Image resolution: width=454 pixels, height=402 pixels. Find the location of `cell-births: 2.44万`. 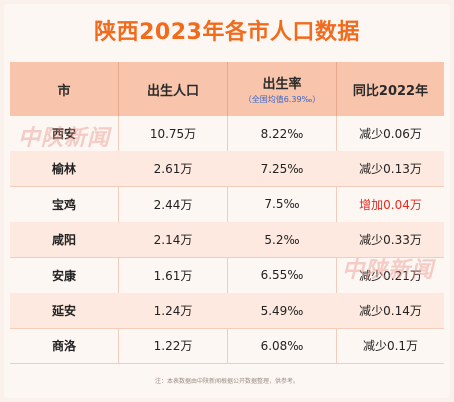

cell-births: 2.44万 is located at coordinates (173, 204).